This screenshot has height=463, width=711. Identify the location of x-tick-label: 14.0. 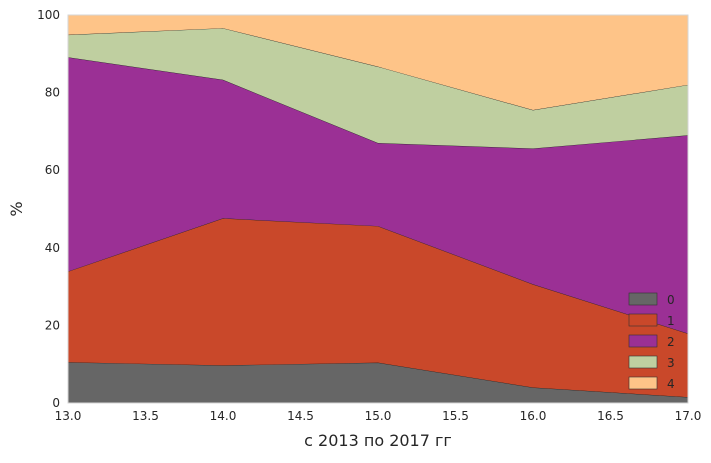
(223, 416).